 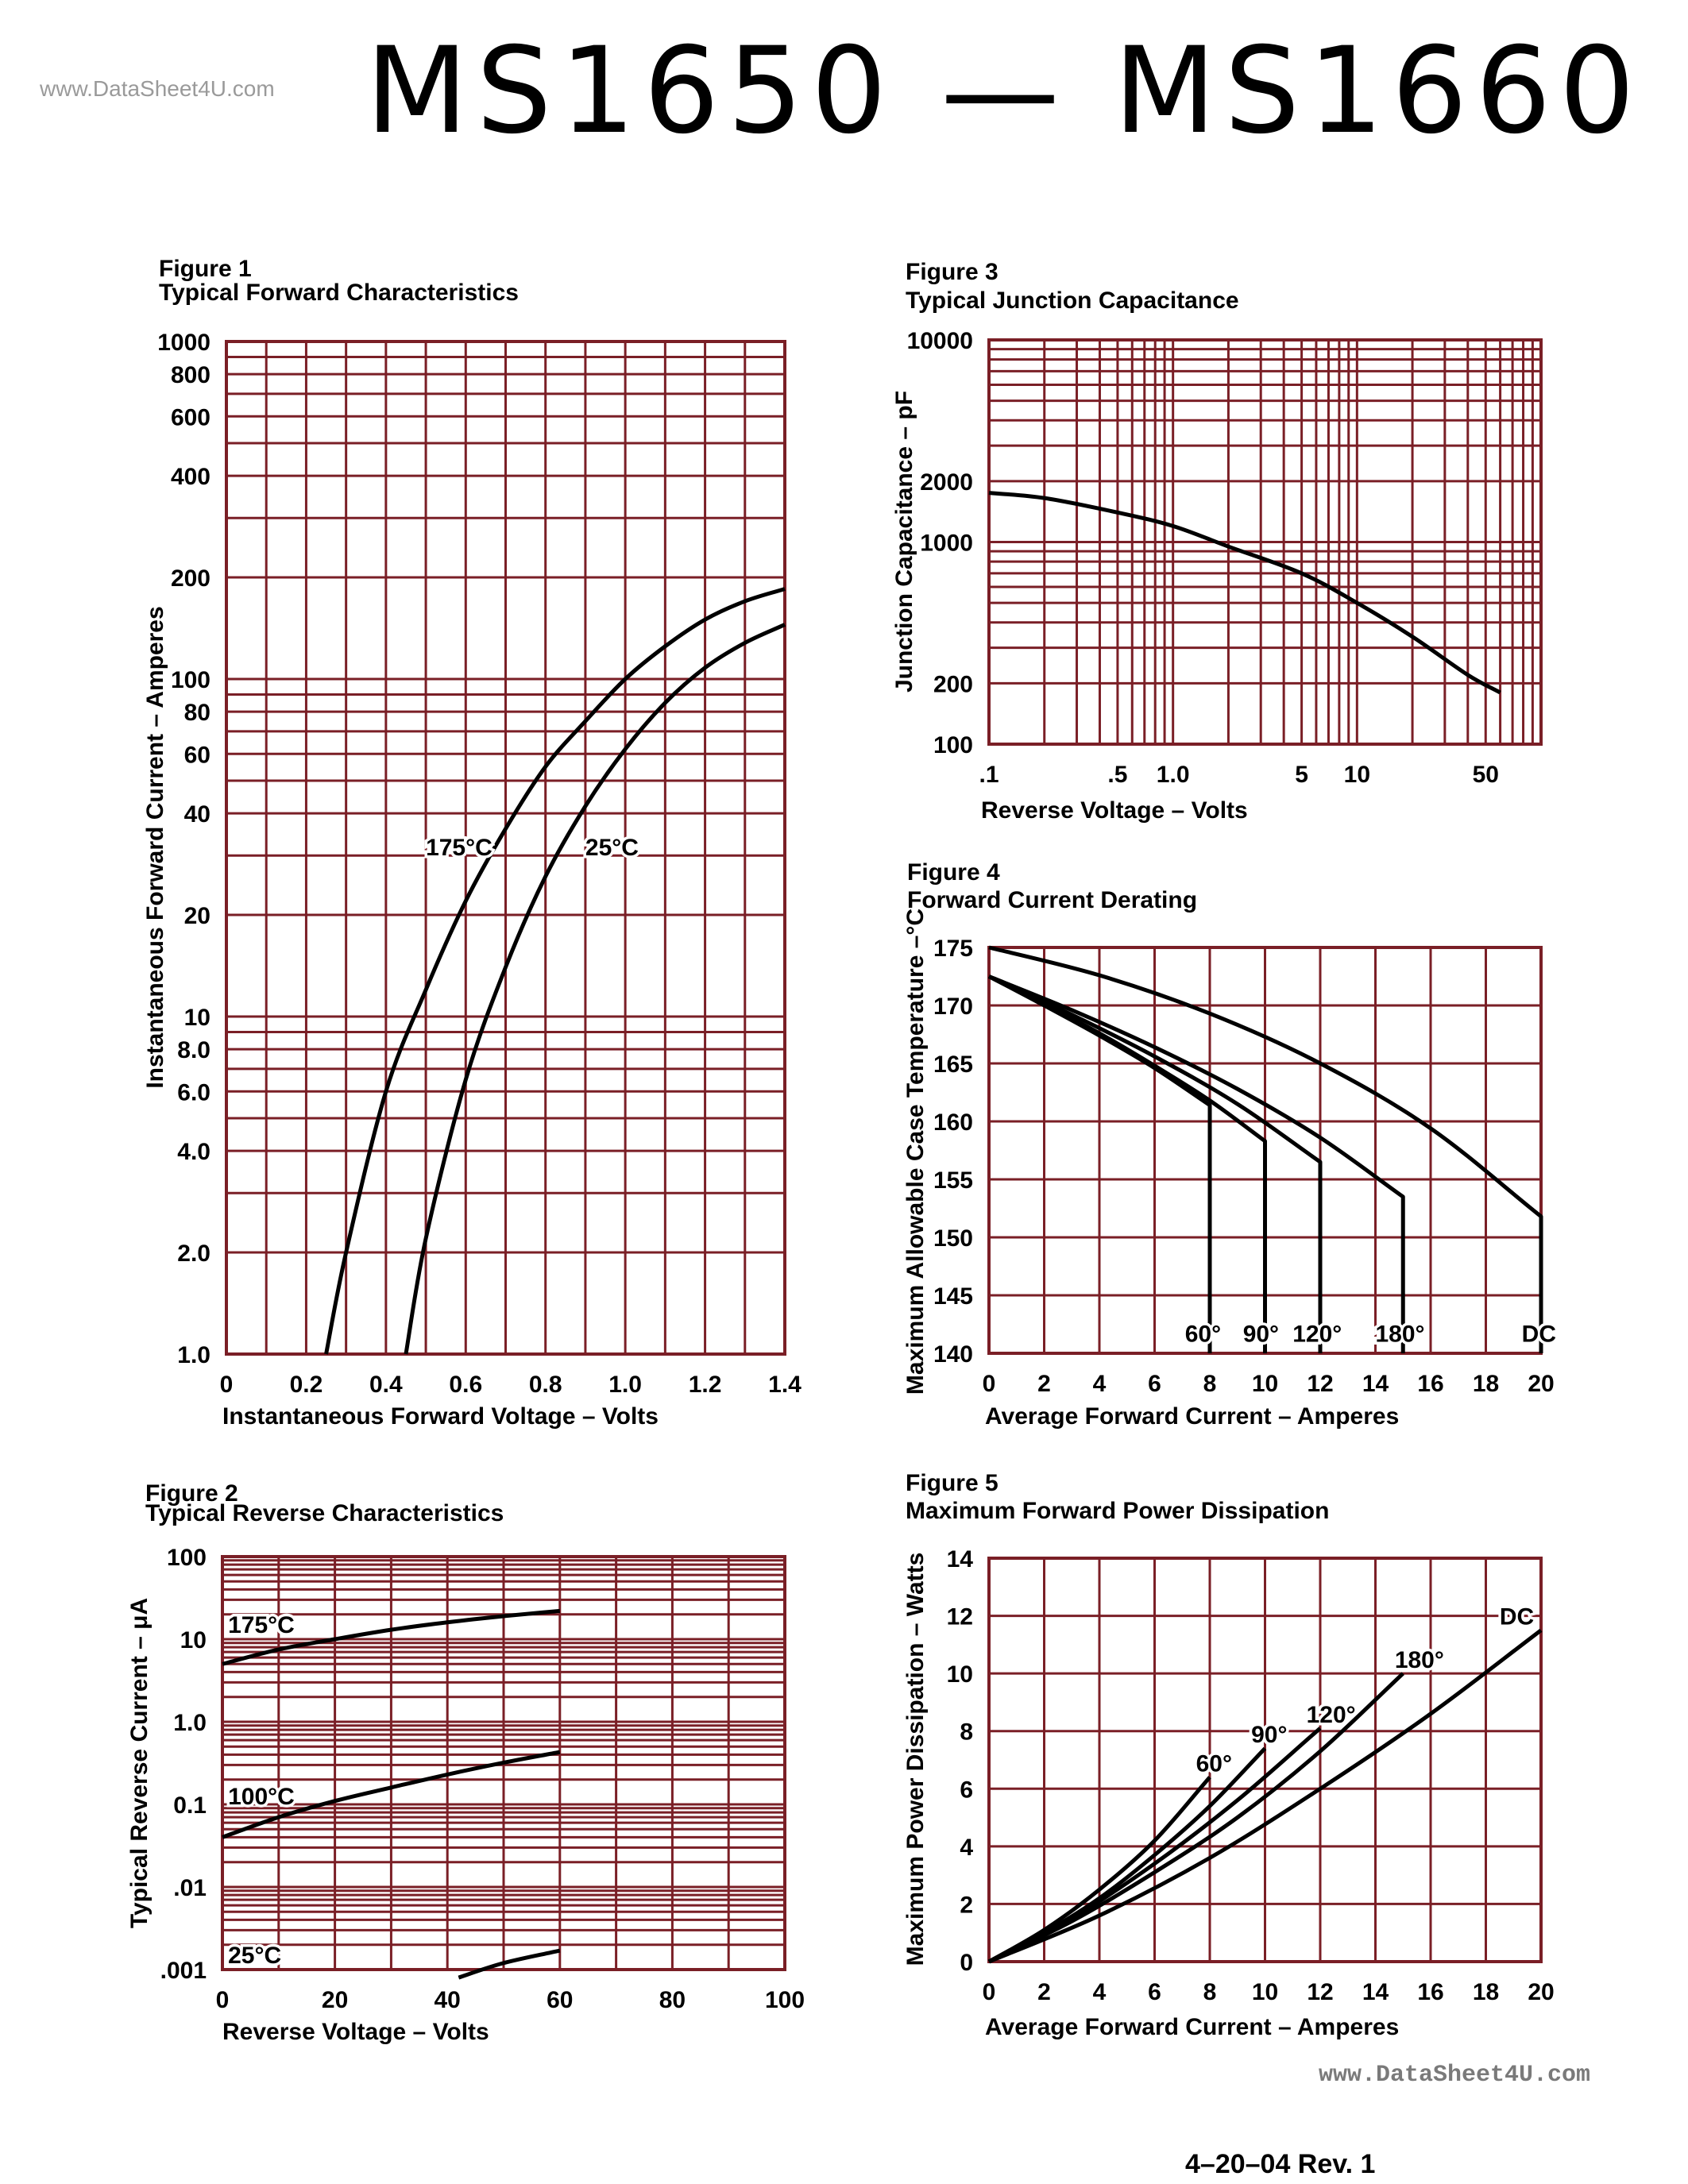 What do you see at coordinates (1261, 1334) in the screenshot?
I see `fig4-curve-label: 90°` at bounding box center [1261, 1334].